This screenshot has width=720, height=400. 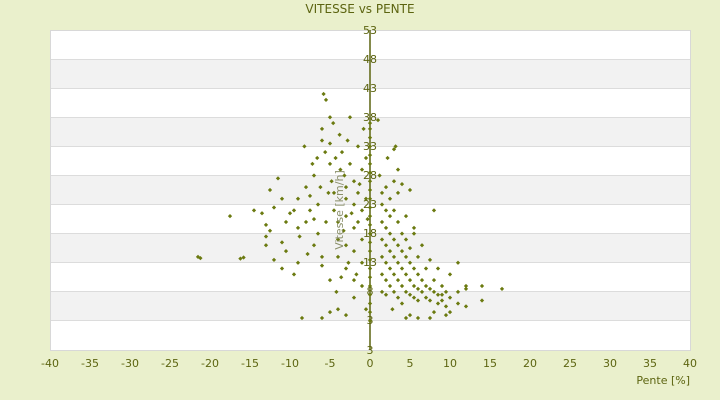 I want to click on x-tick-label: -30, so click(x=130, y=363).